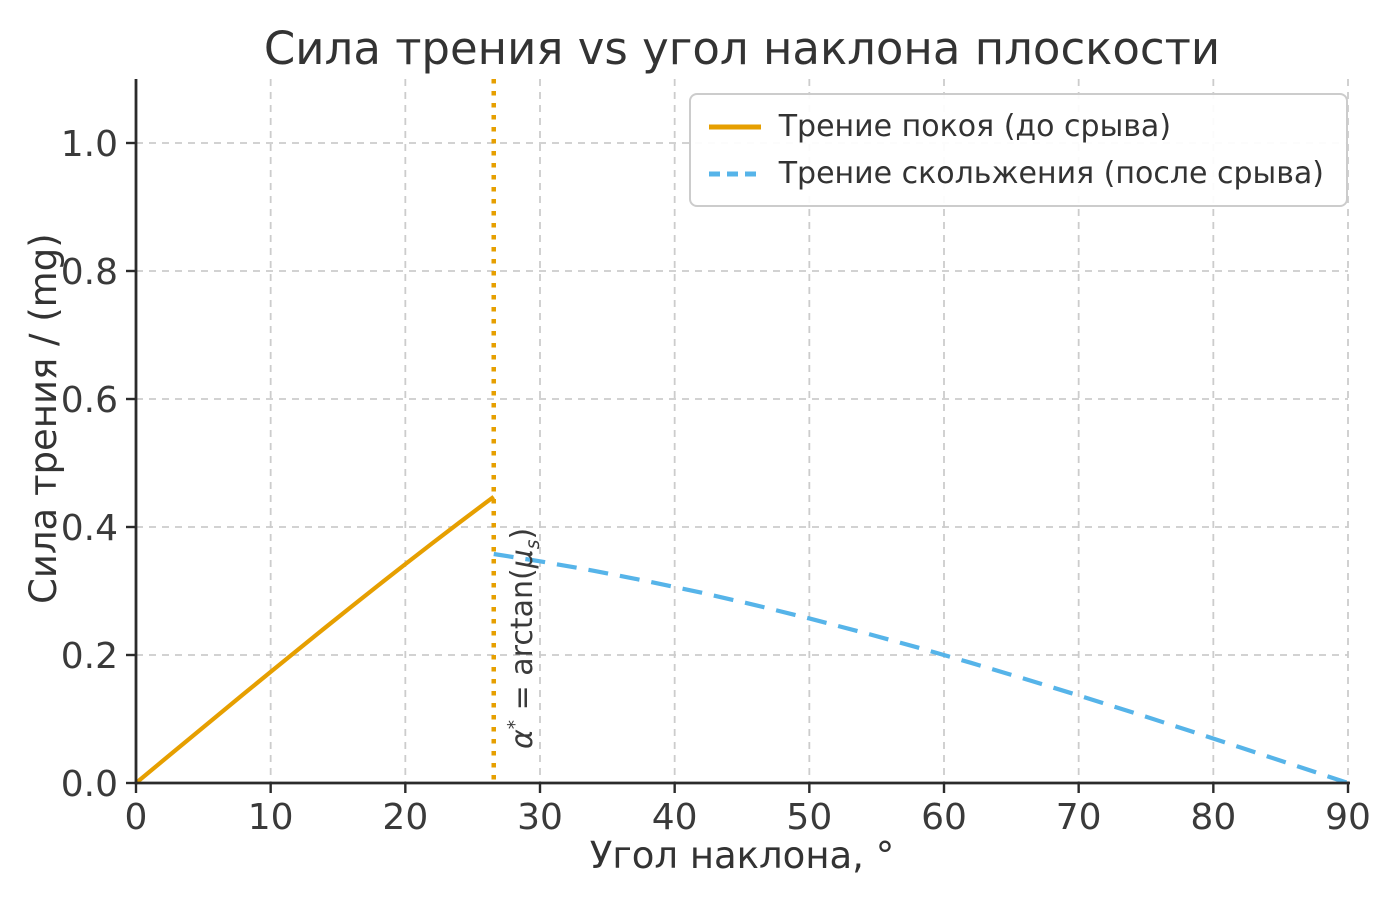 This screenshot has height=900, width=1400. Describe the element at coordinates (522, 559) in the screenshot. I see `annotation-mu: μ` at that location.